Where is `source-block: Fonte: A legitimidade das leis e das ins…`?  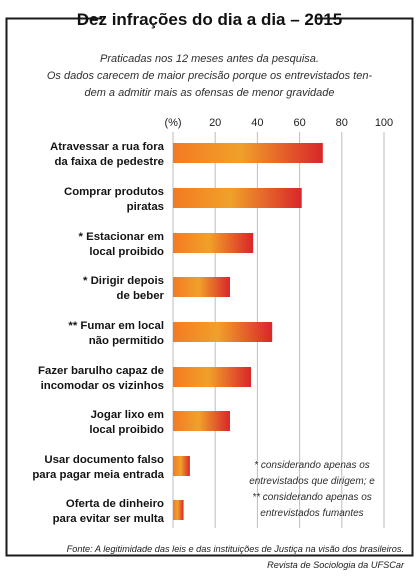 source-block: Fonte: A legitimidade das leis e das ins… is located at coordinates (236, 557).